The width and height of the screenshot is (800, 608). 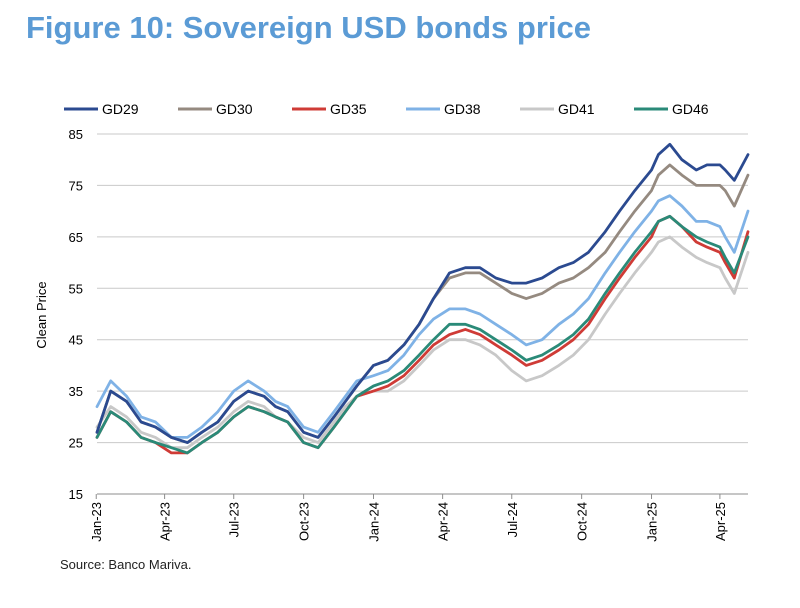 I want to click on legend-label-gd29: GD29, so click(x=120, y=109).